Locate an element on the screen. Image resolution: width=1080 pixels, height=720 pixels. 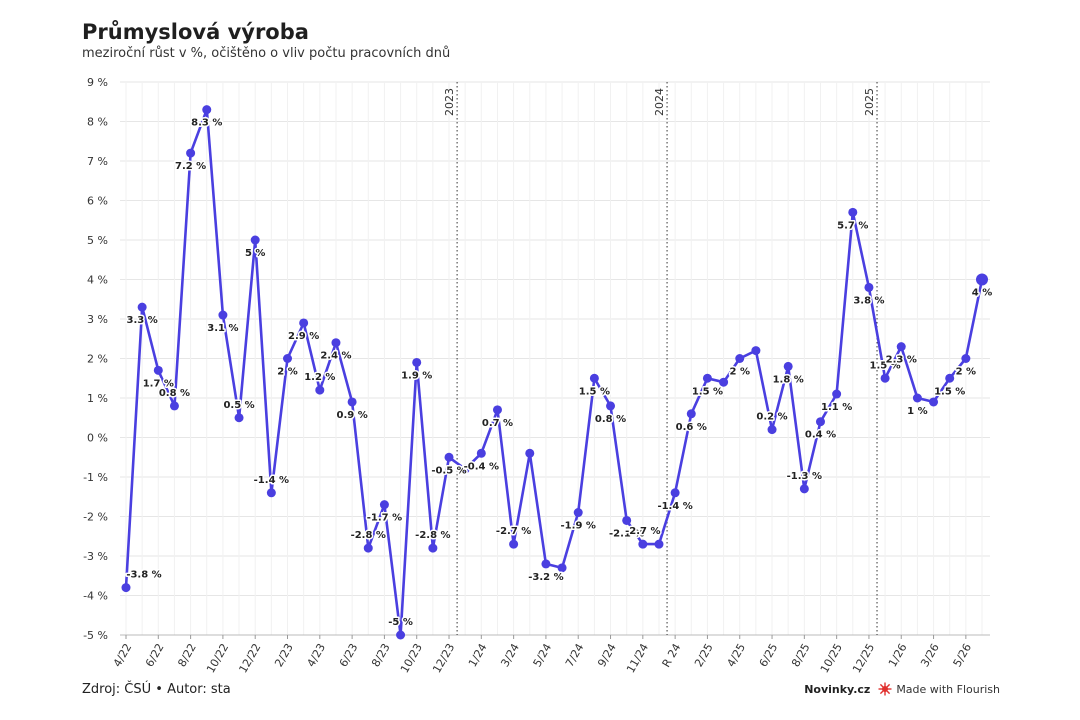
y-tick-label: 6 % is located at coordinates (97, 201).